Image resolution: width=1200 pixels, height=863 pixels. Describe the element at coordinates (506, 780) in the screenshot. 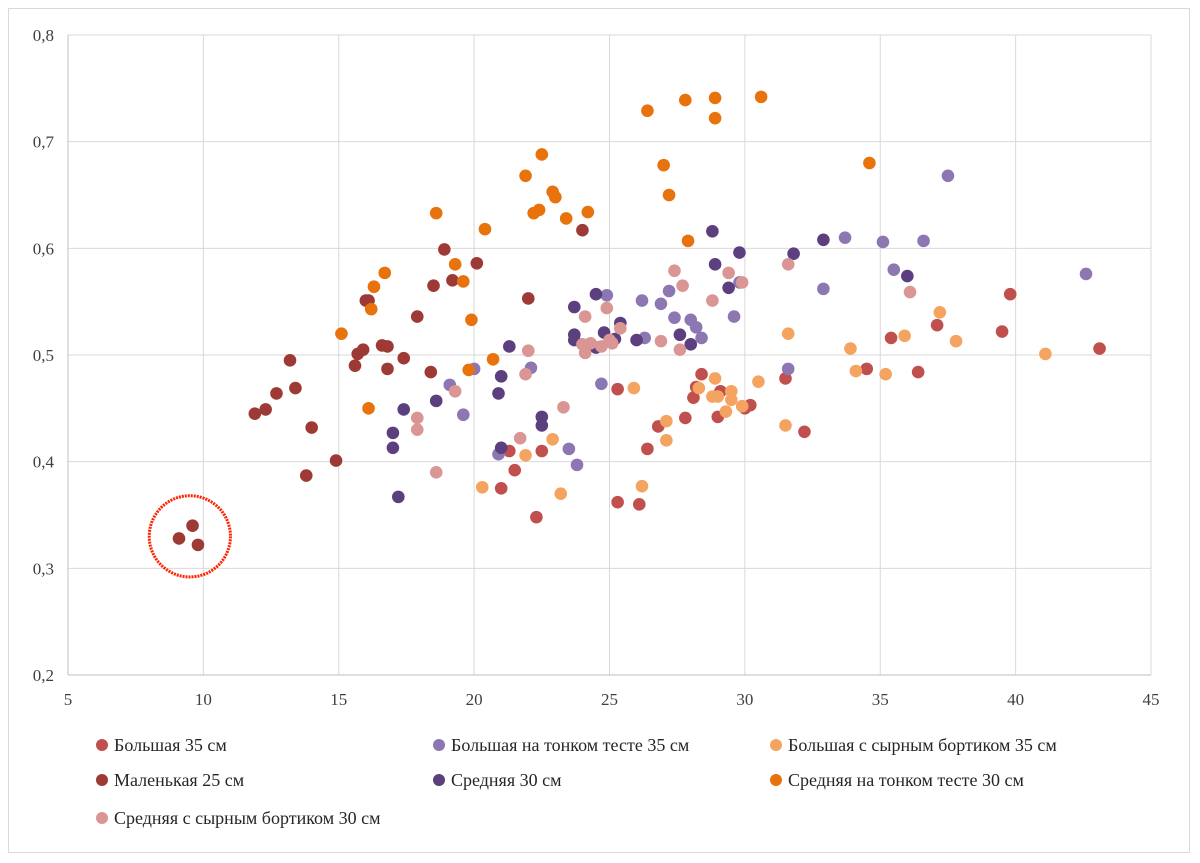

I see `legend-label: Средняя 30 см` at that location.